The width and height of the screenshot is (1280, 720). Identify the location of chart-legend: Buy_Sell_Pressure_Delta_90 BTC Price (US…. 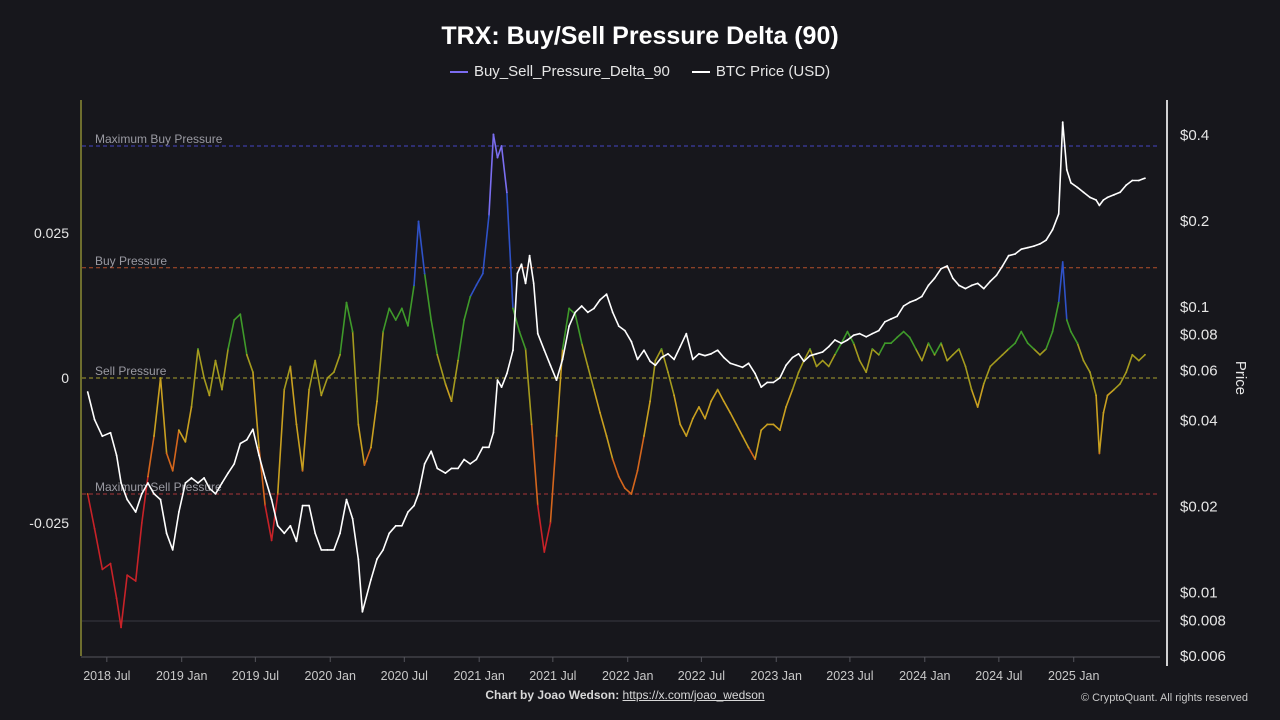
(640, 71).